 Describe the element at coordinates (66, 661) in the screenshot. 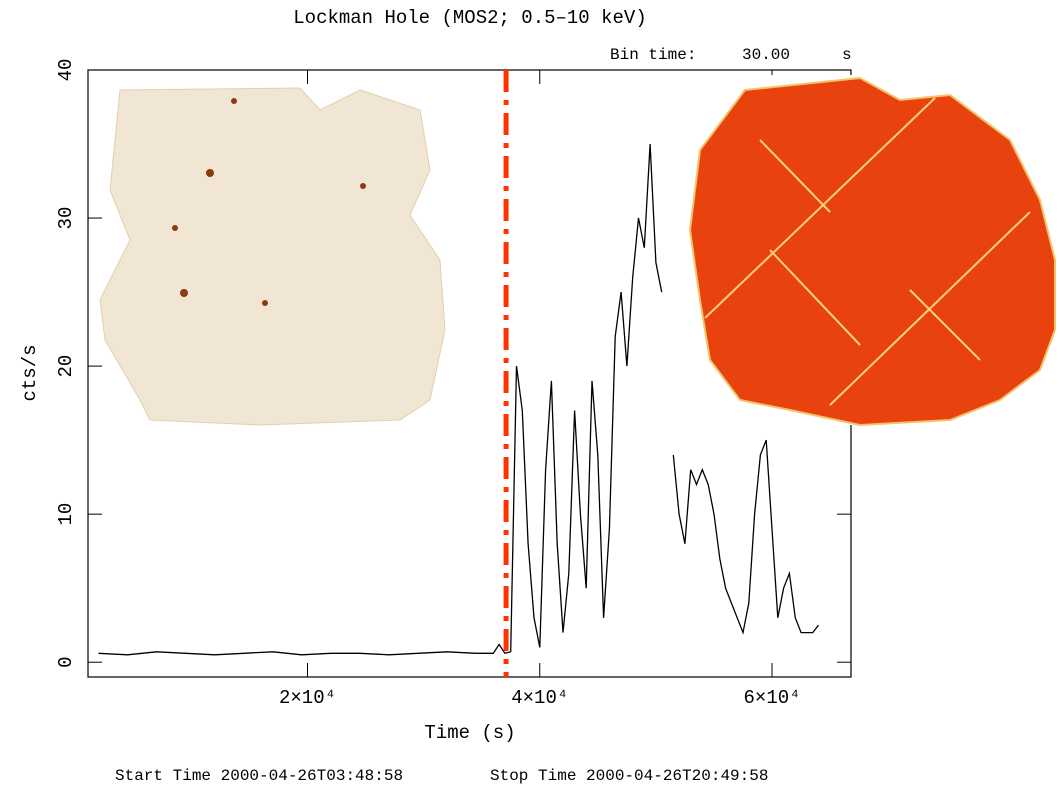

I see `y-tick-label: 0` at that location.